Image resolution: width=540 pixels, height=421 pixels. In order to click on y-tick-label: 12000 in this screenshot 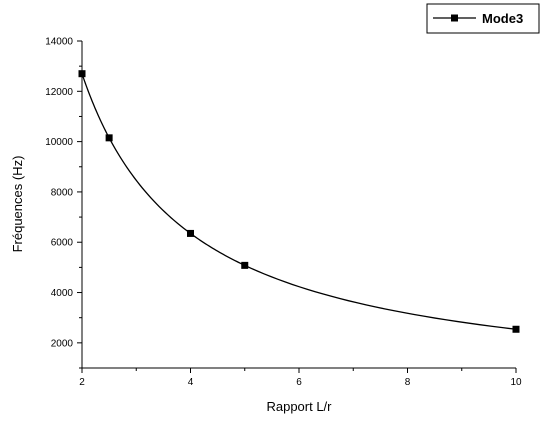, I will do `click(59, 92)`.